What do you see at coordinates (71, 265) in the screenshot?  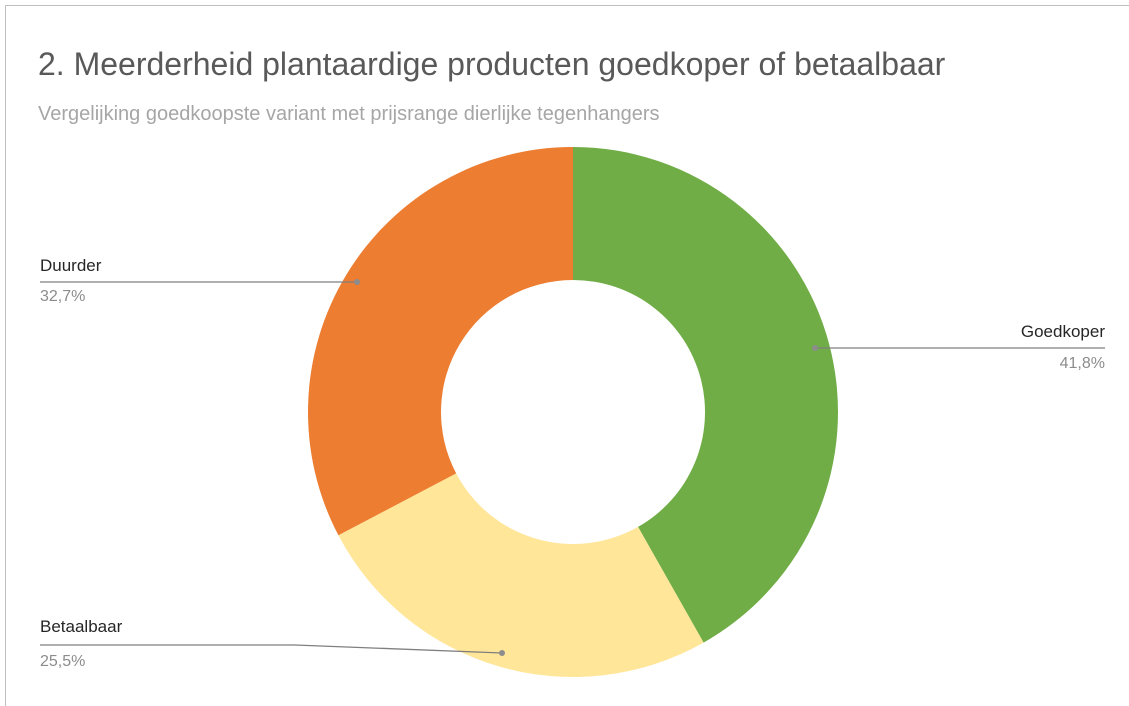 I see `category-label: Duurder` at bounding box center [71, 265].